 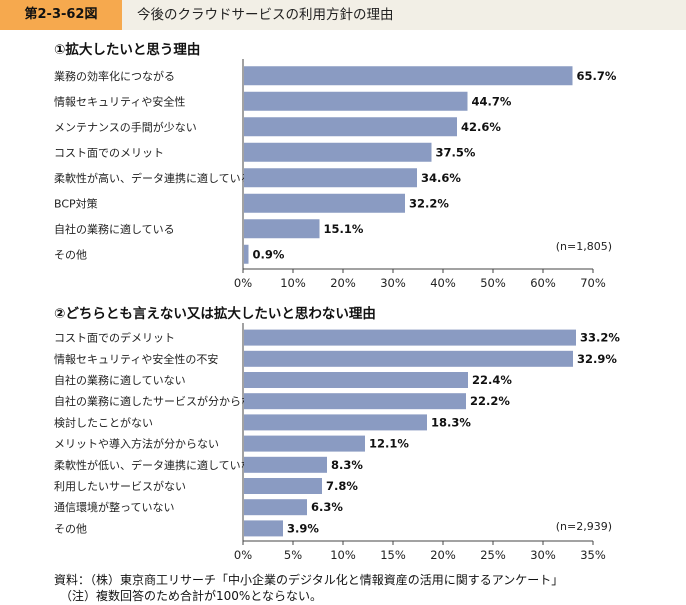 What do you see at coordinates (492, 101) in the screenshot?
I see `chart1-value-label: 44.7%` at bounding box center [492, 101].